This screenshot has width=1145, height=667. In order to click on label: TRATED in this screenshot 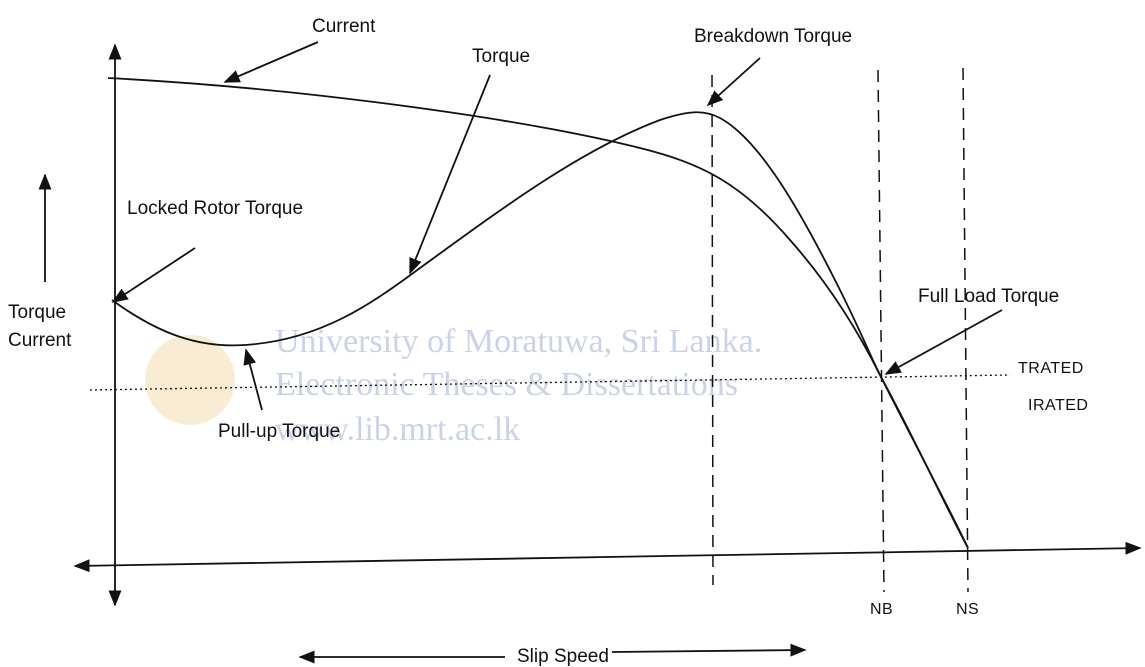, I will do `click(1051, 368)`.